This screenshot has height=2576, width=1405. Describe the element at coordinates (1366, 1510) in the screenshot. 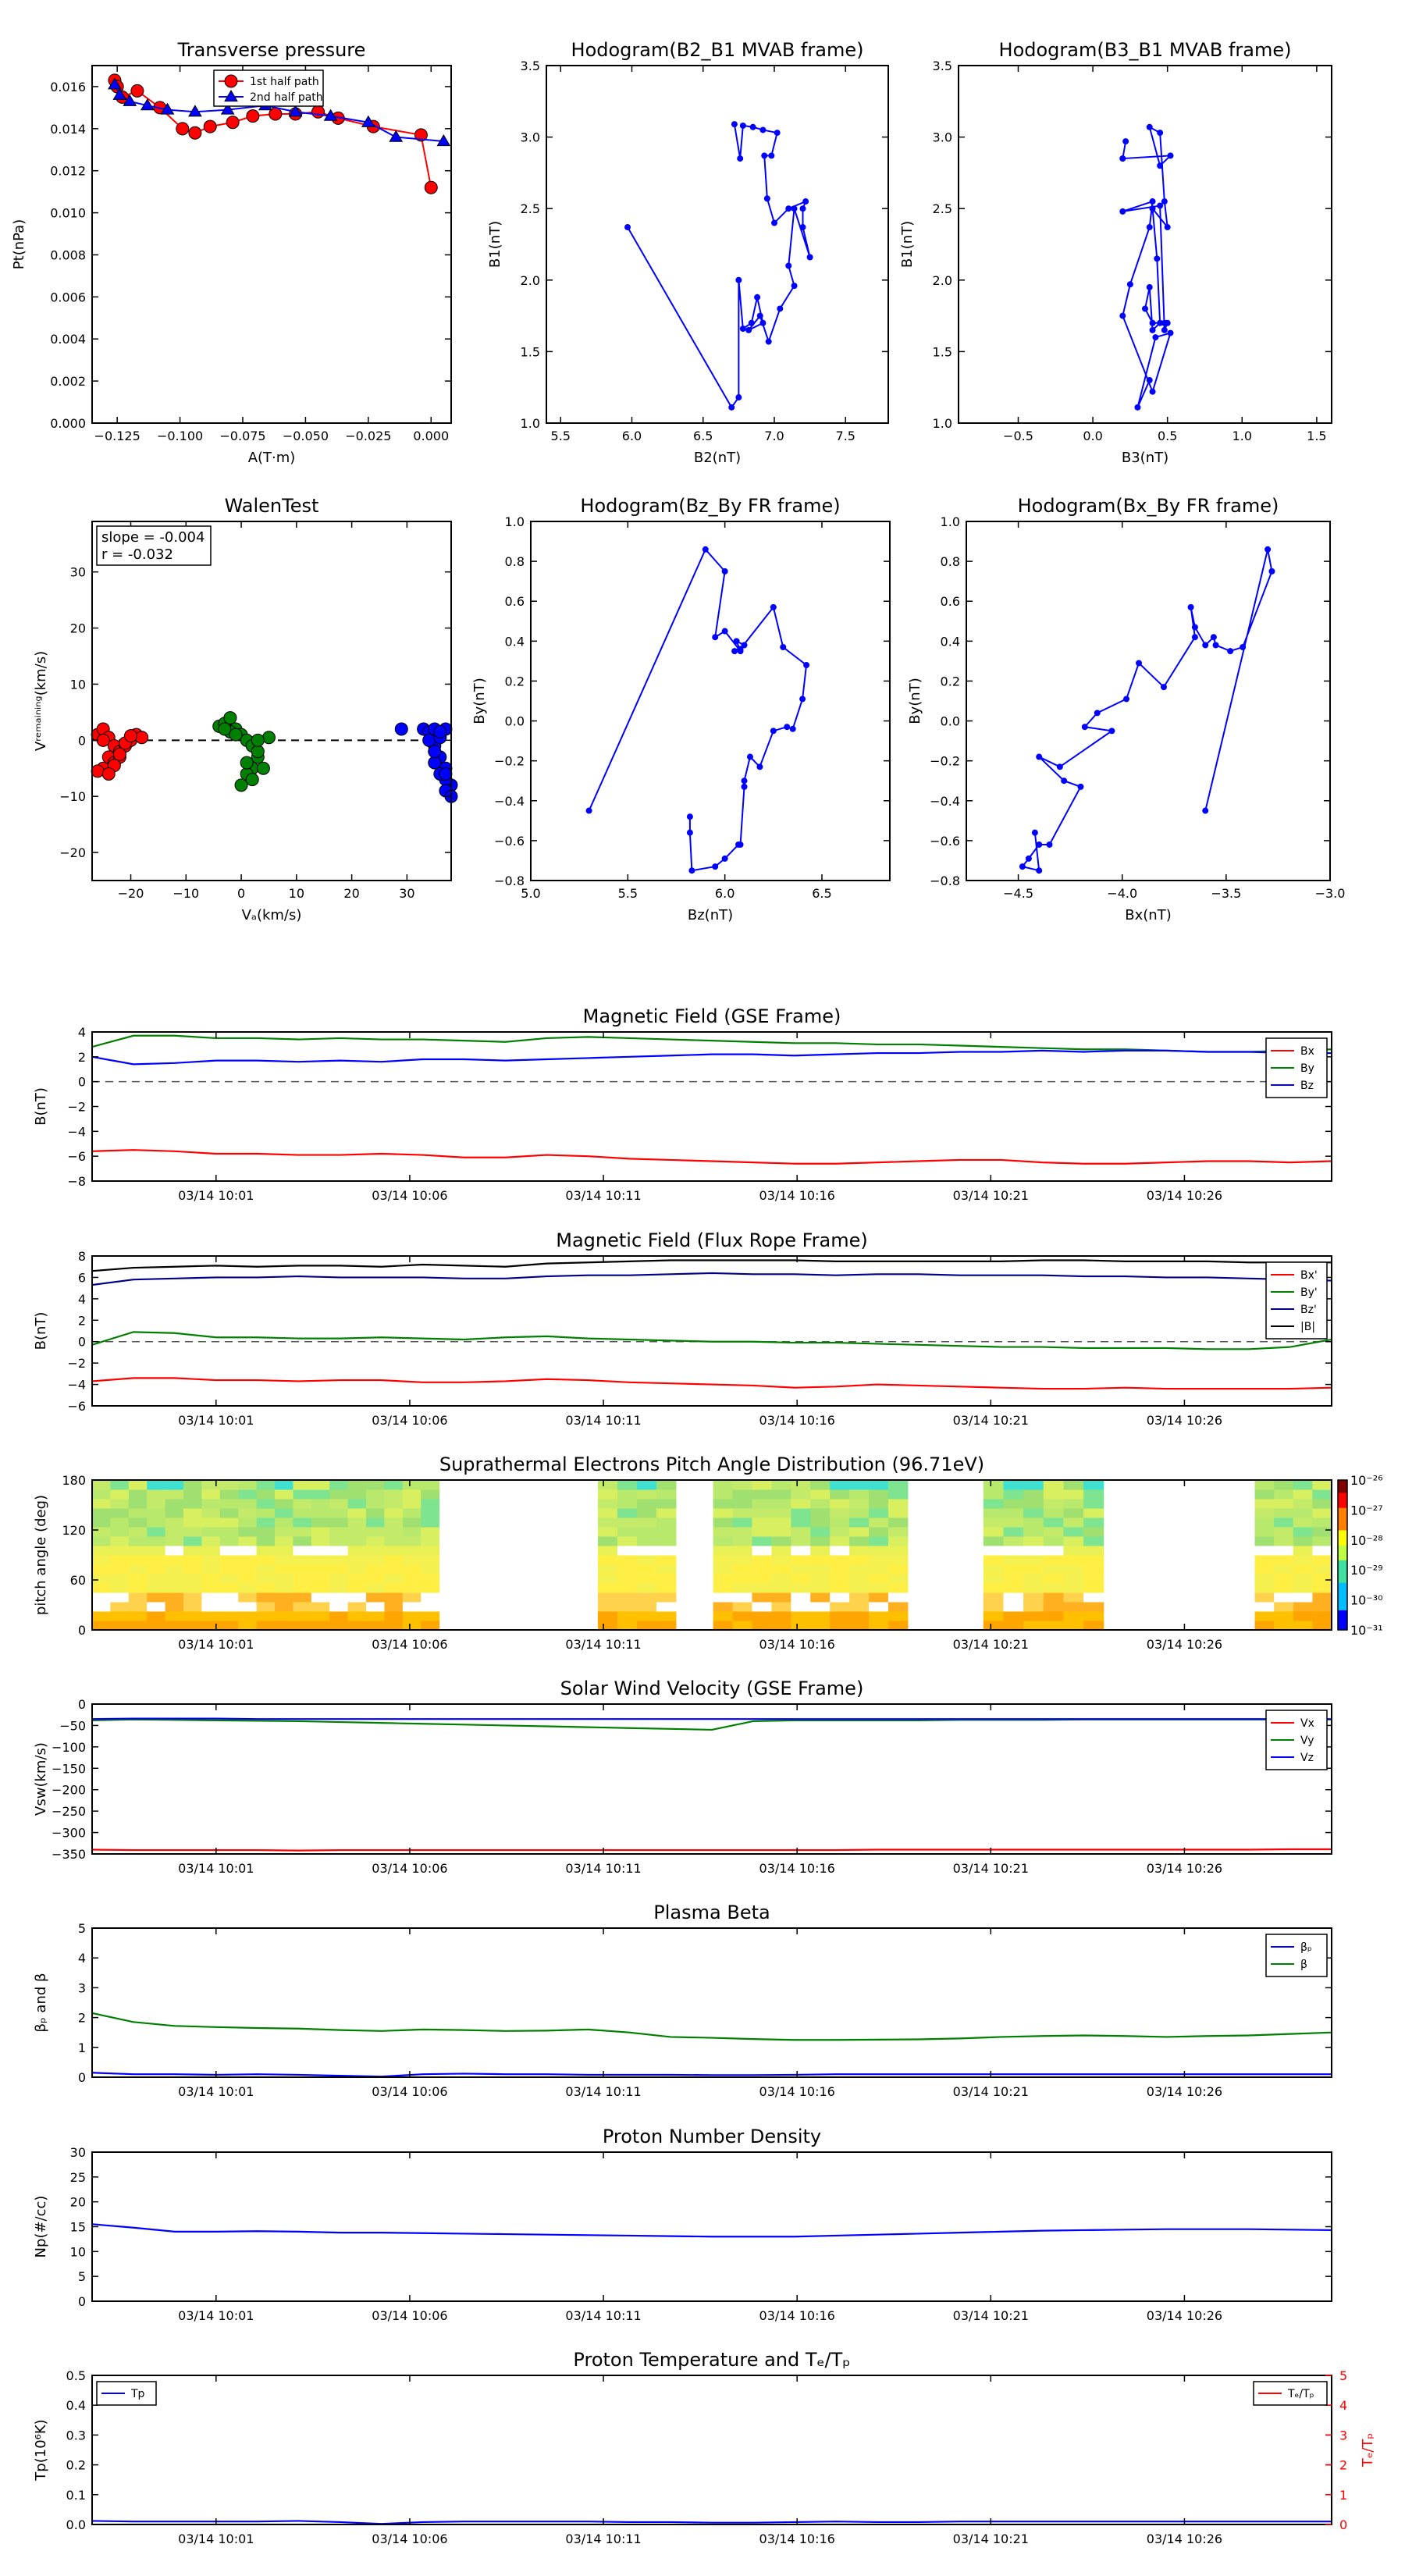

I see `colorbar-tick-label: 10⁻²⁷` at that location.